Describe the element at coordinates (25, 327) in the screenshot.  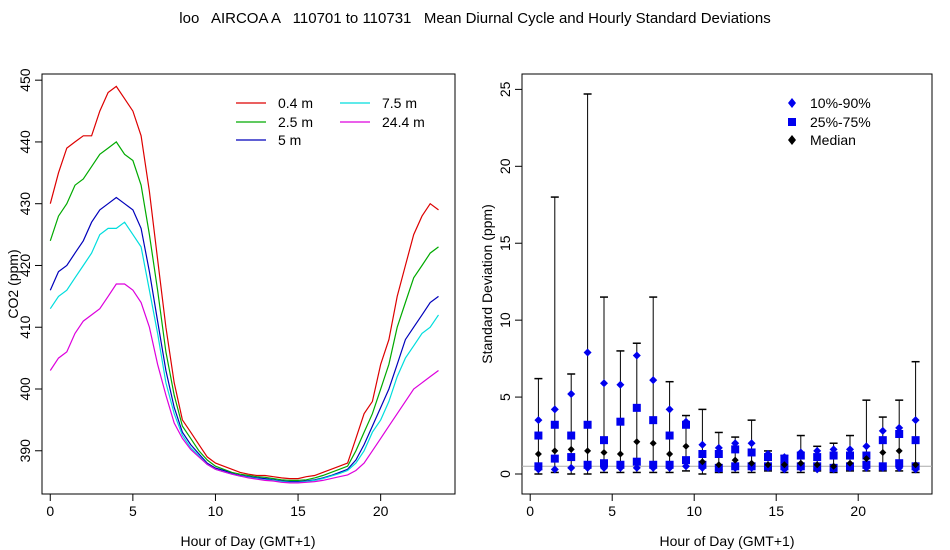
I see `y-tick-label: 410` at that location.